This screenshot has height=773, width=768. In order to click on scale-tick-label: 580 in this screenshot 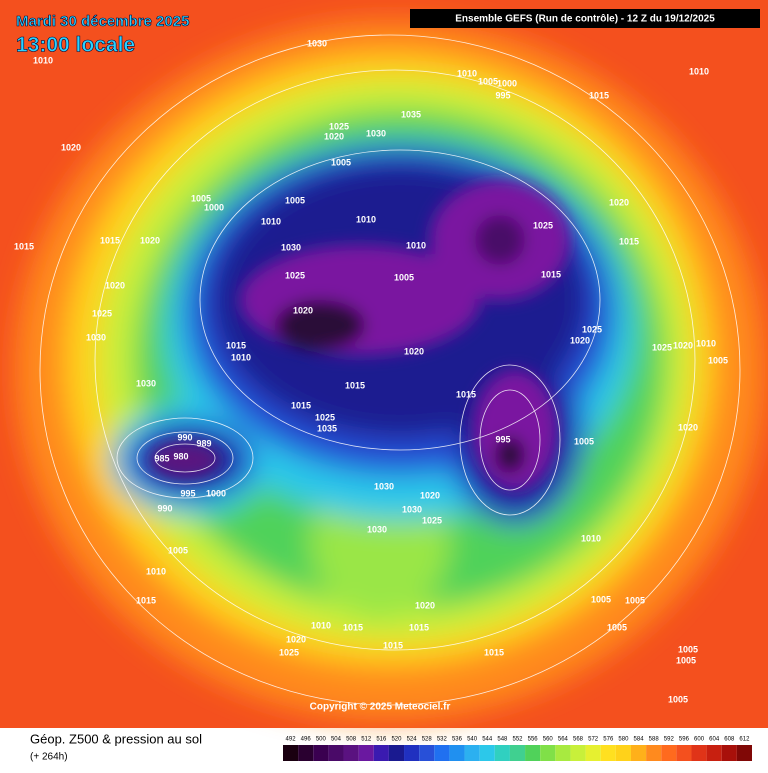, I will do `click(623, 740)`.